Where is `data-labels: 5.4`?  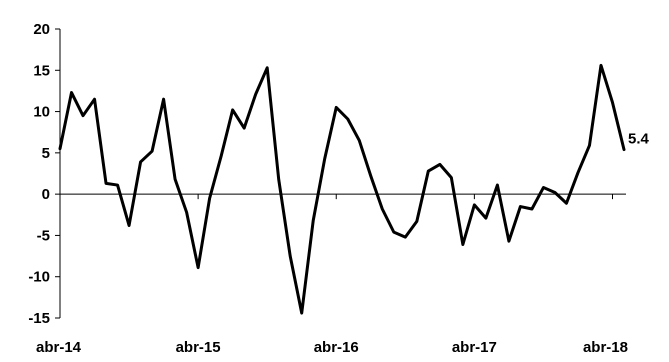
data-labels: 5.4 is located at coordinates (639, 139).